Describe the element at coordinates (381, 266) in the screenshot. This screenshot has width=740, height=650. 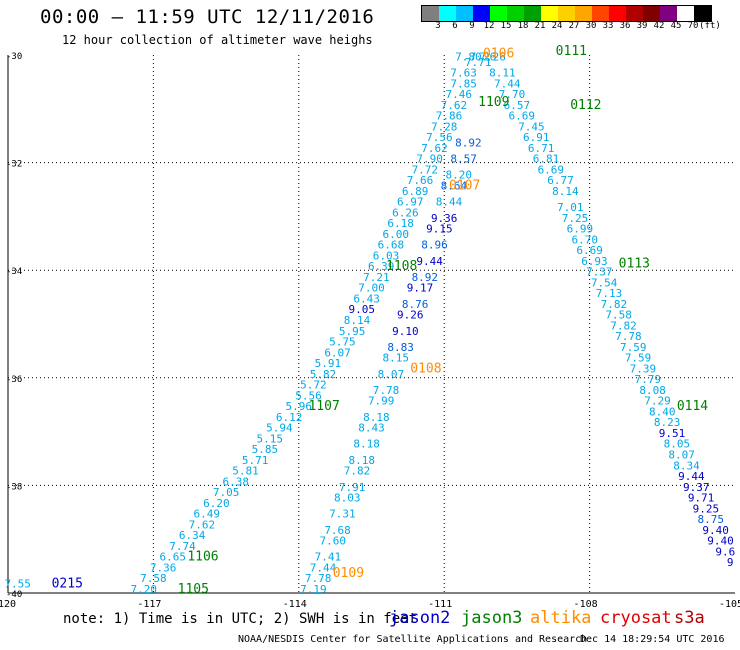
I see `swh-value: 6.39` at that location.